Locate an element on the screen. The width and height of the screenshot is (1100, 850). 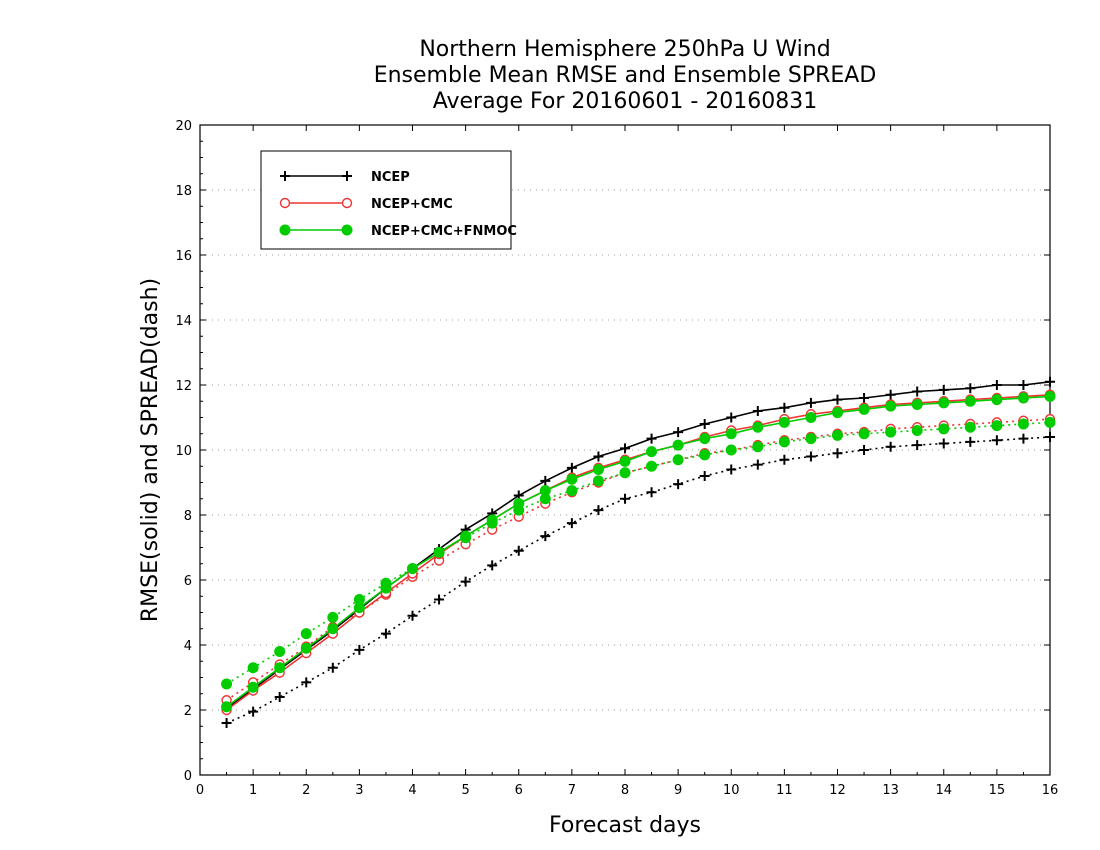
y-tick-label-8: 8 is located at coordinates (188, 516).